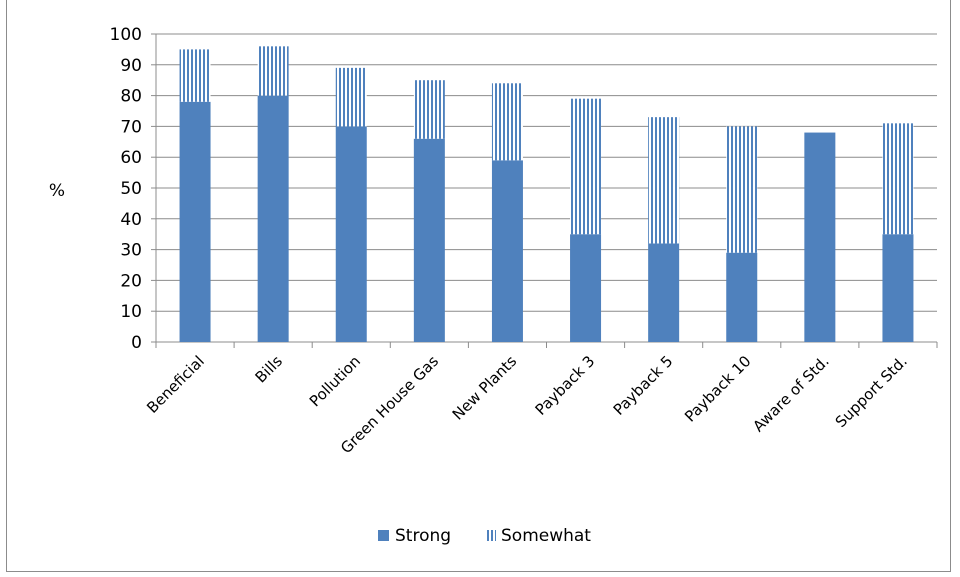  Describe the element at coordinates (131, 251) in the screenshot. I see `y-tick-label: 30` at that location.